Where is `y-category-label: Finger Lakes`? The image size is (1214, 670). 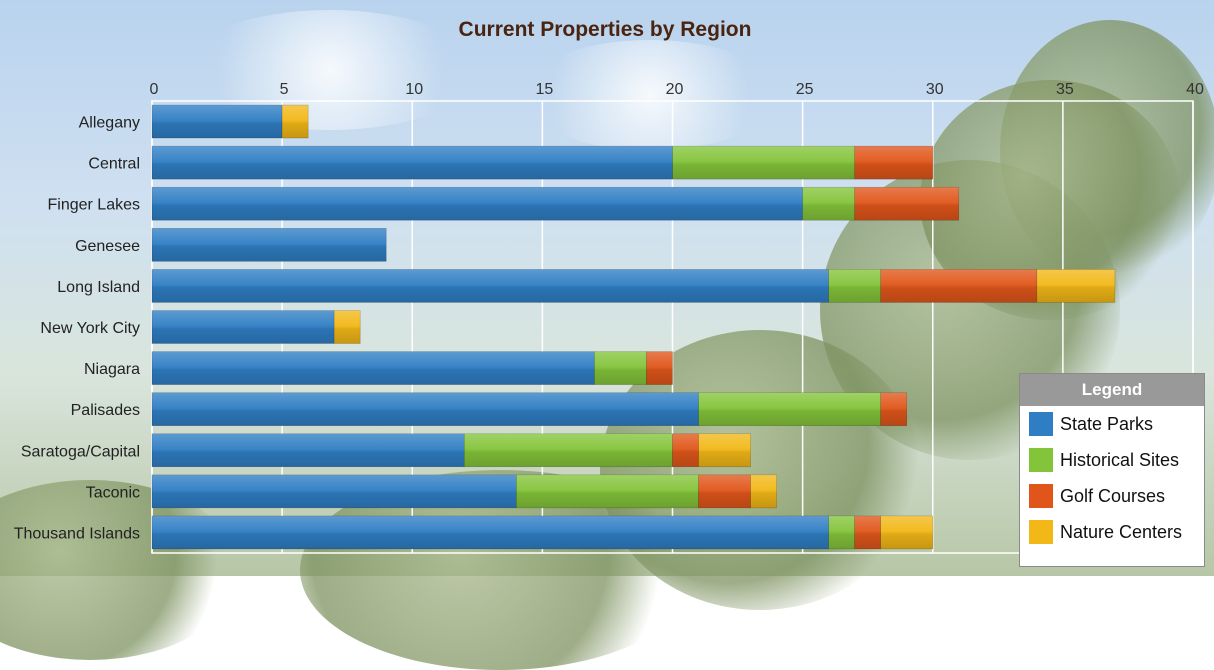
y-category-label: Finger Lakes is located at coordinates (94, 205).